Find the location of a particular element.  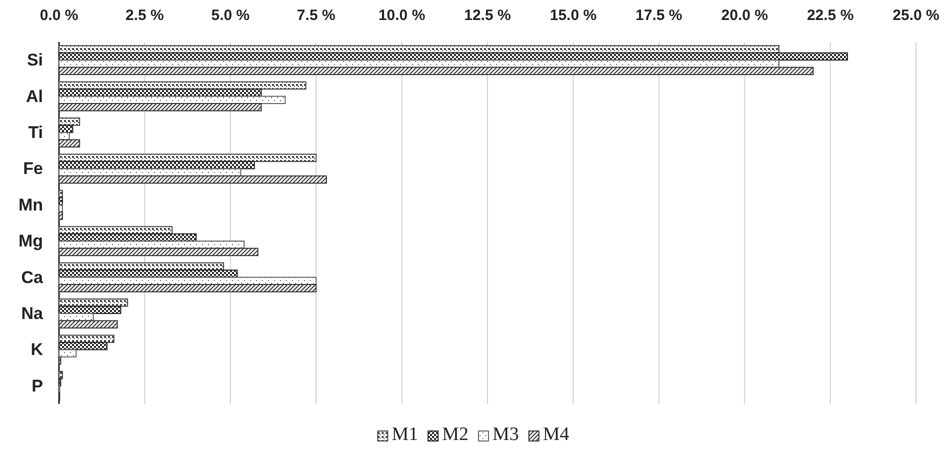

y-tick-label: K is located at coordinates (37, 350).